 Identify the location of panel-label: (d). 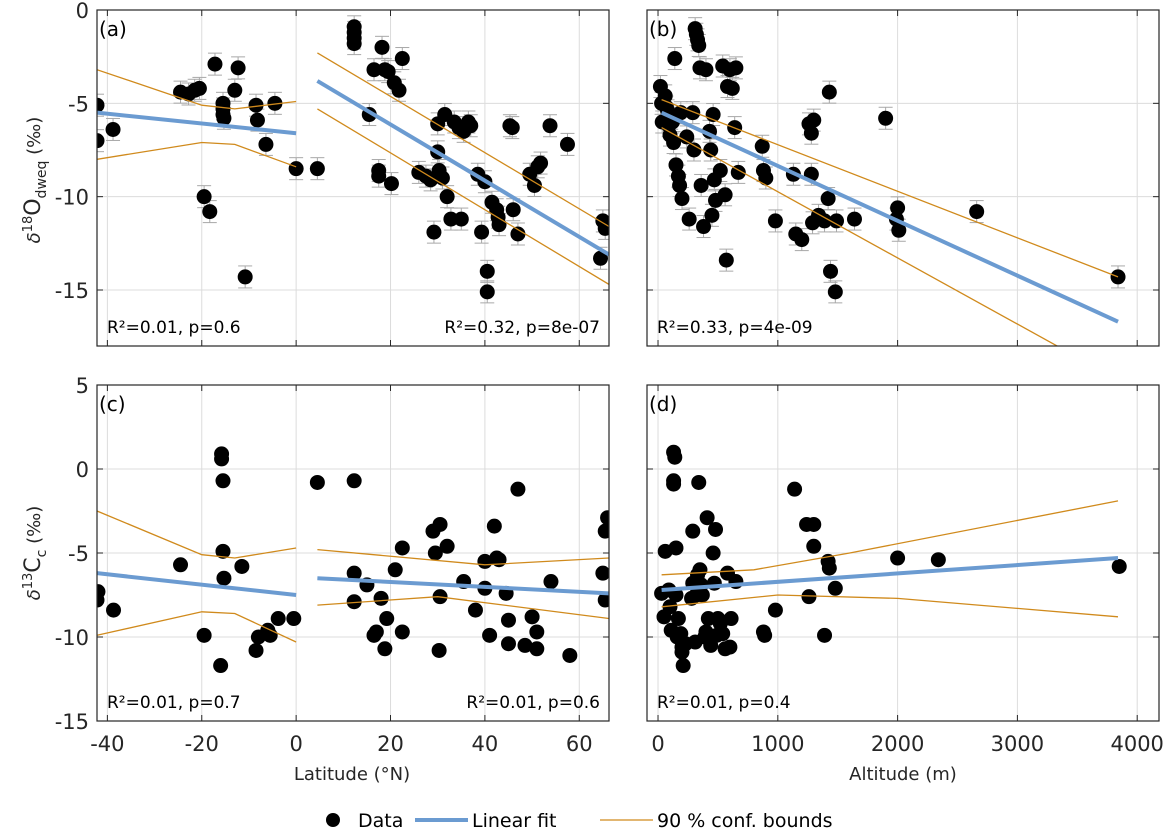
(663, 404).